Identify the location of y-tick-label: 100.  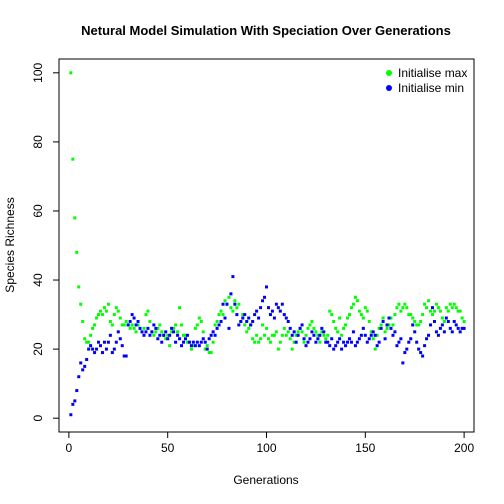
(38, 72).